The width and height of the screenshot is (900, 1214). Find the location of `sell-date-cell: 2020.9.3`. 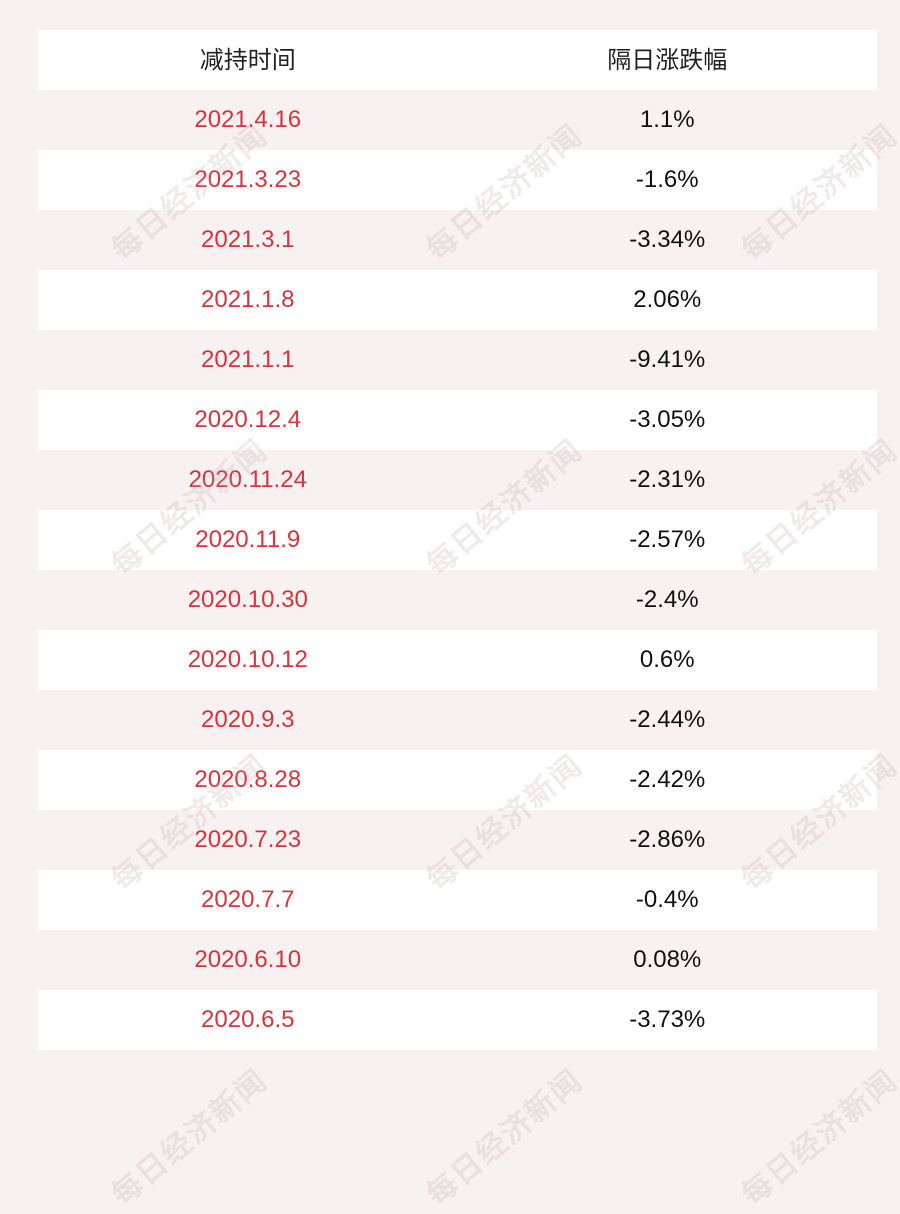

sell-date-cell: 2020.9.3 is located at coordinates (248, 719).